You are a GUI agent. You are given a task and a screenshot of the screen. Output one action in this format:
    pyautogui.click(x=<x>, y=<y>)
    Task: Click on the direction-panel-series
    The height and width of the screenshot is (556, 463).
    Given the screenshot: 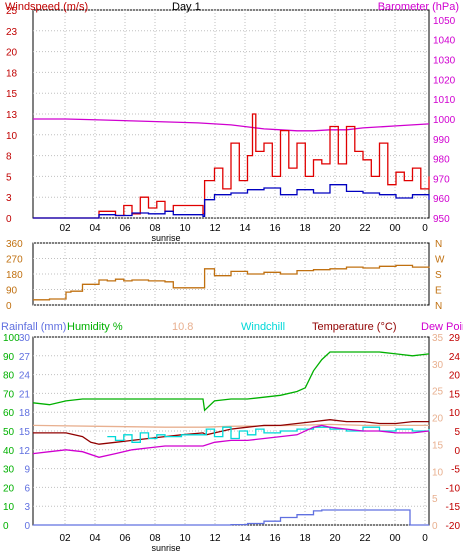 What is the action you would take?
    pyautogui.click(x=231, y=282)
    